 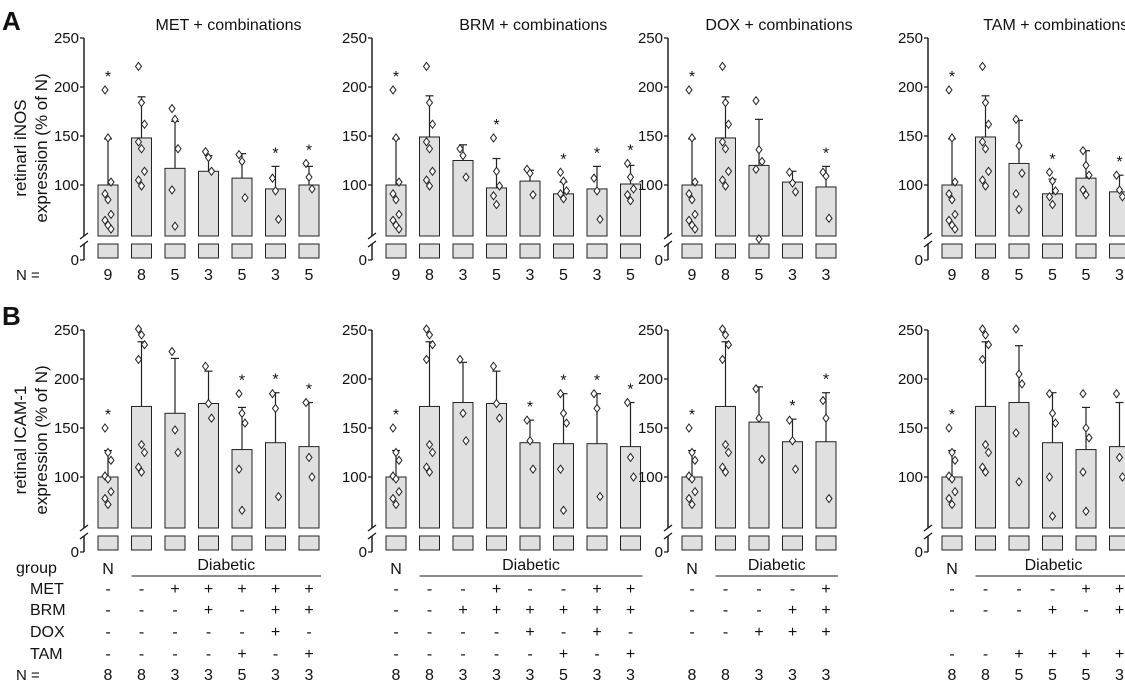 What do you see at coordinates (354, 38) in the screenshot?
I see `chart-a-2-y-tick-label: 250` at bounding box center [354, 38].